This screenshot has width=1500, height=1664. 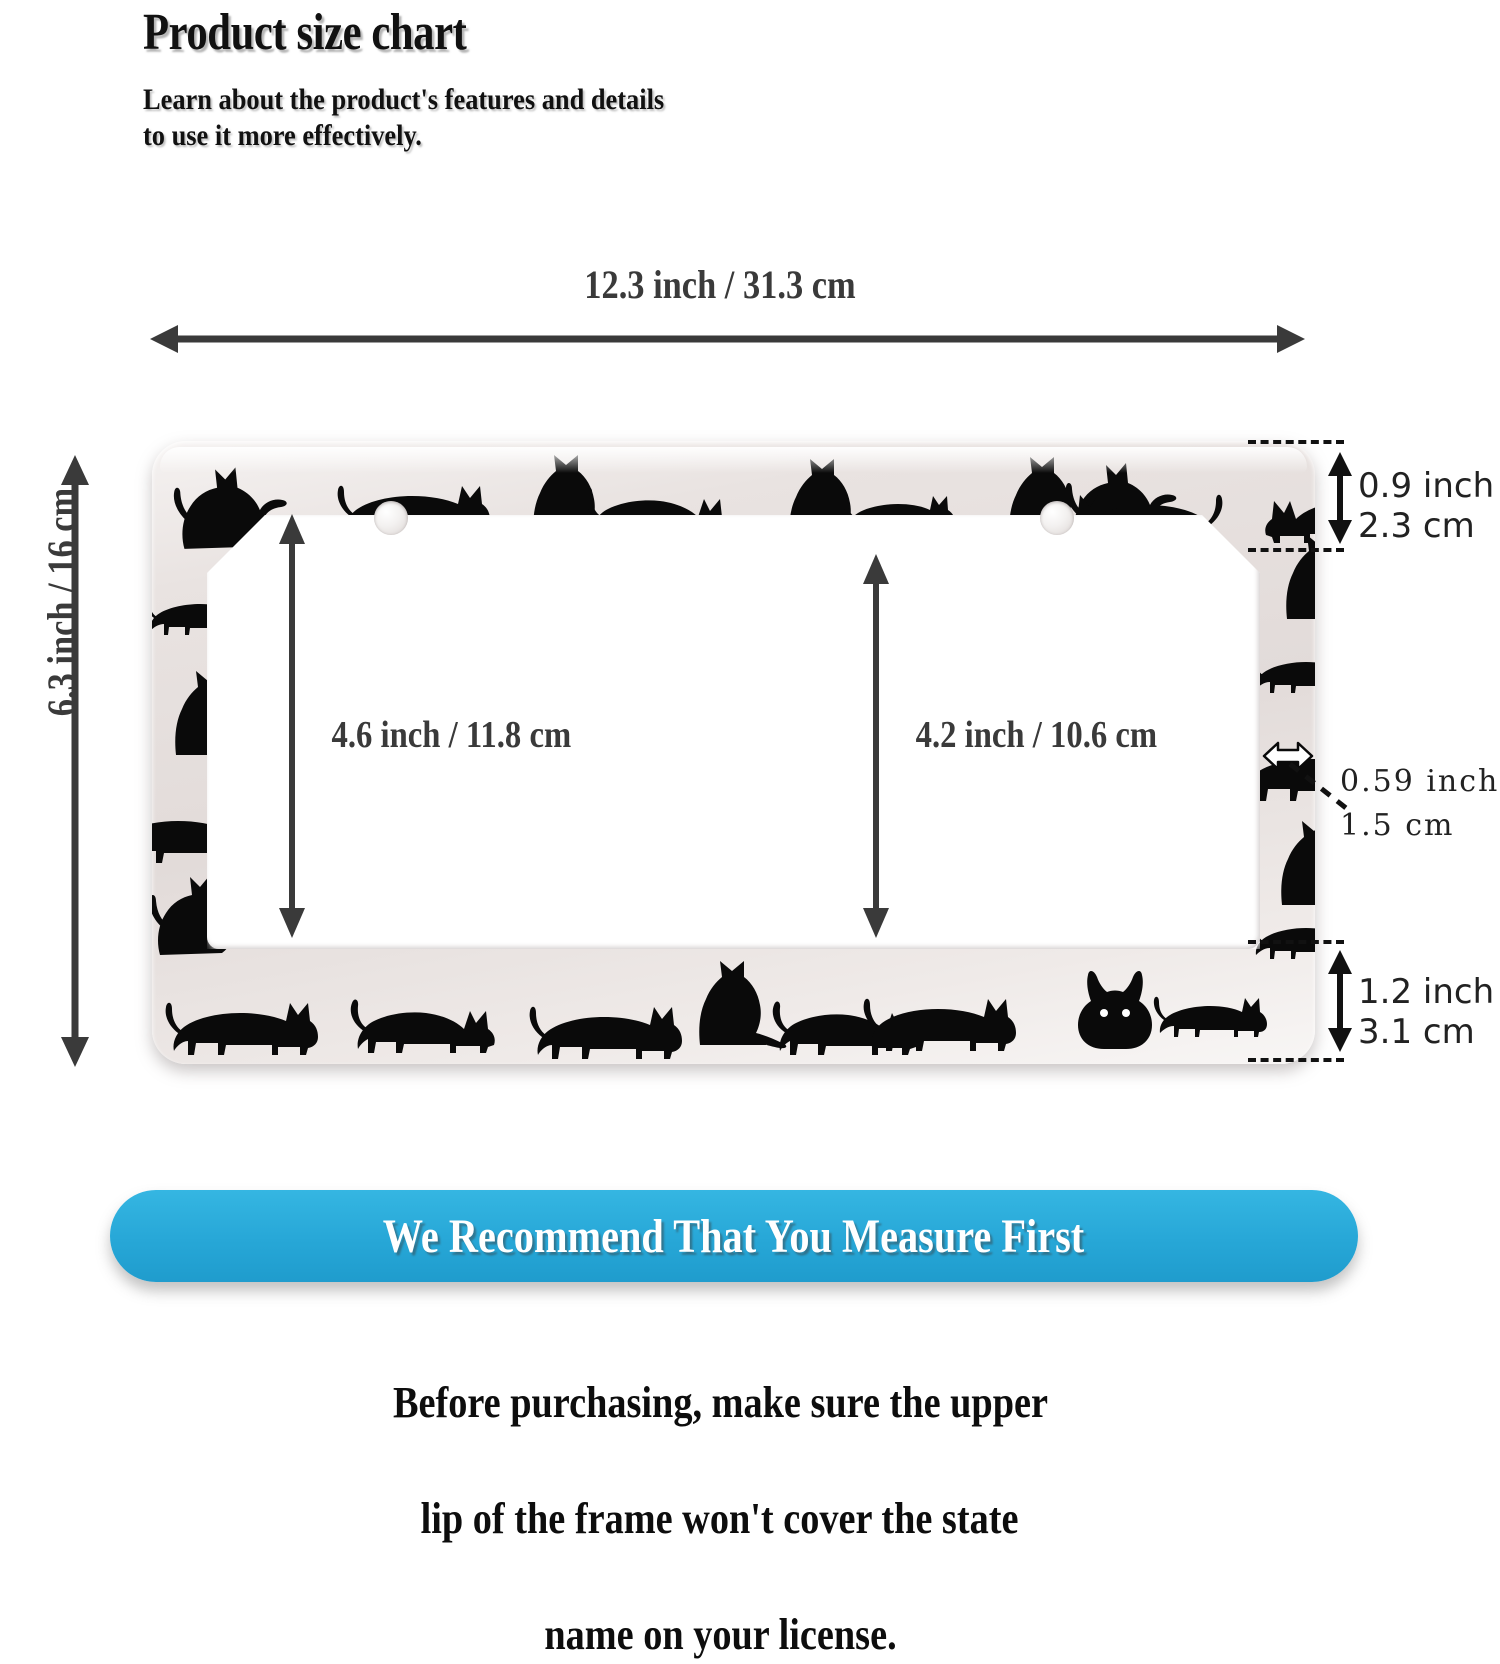 I want to click on recommend-banner: We Recommend That You Measure First, so click(x=734, y=1236).